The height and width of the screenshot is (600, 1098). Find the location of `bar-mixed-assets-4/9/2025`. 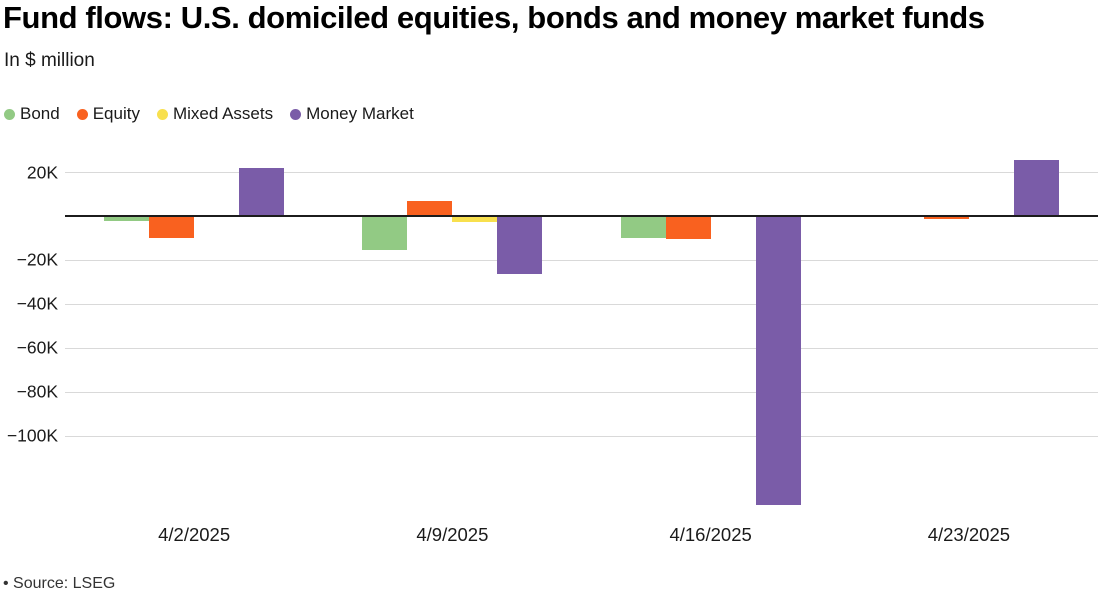

bar-mixed-assets-4/9/2025 is located at coordinates (475, 219).